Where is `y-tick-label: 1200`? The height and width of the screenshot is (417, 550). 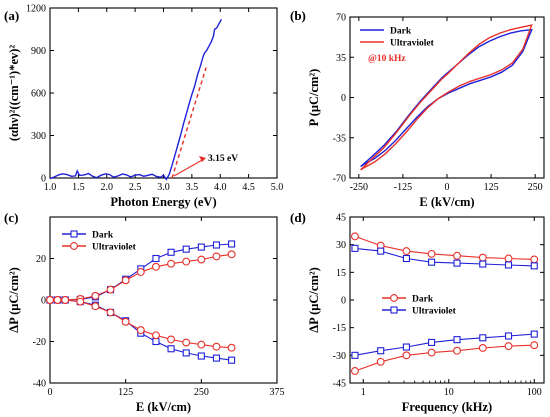
y-tick-label: 1200 is located at coordinates (36, 9).